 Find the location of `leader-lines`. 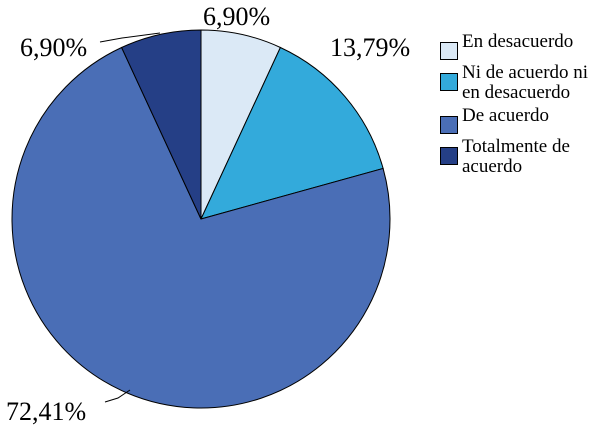

leader-lines is located at coordinates (130, 217).